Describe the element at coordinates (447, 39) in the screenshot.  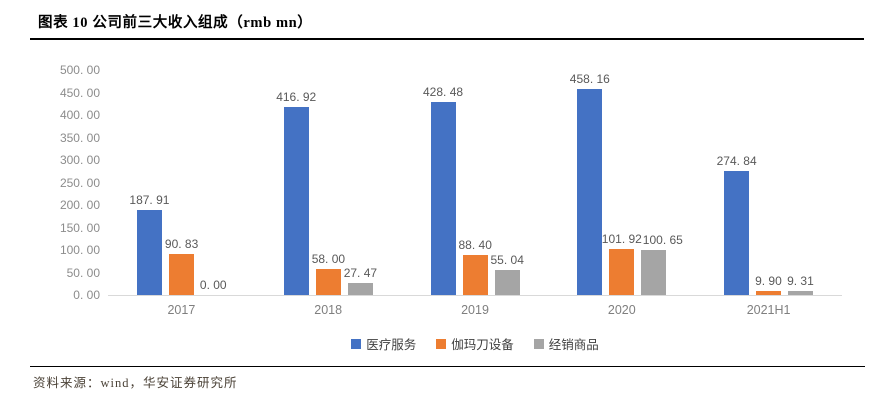
I see `title-rule` at that location.